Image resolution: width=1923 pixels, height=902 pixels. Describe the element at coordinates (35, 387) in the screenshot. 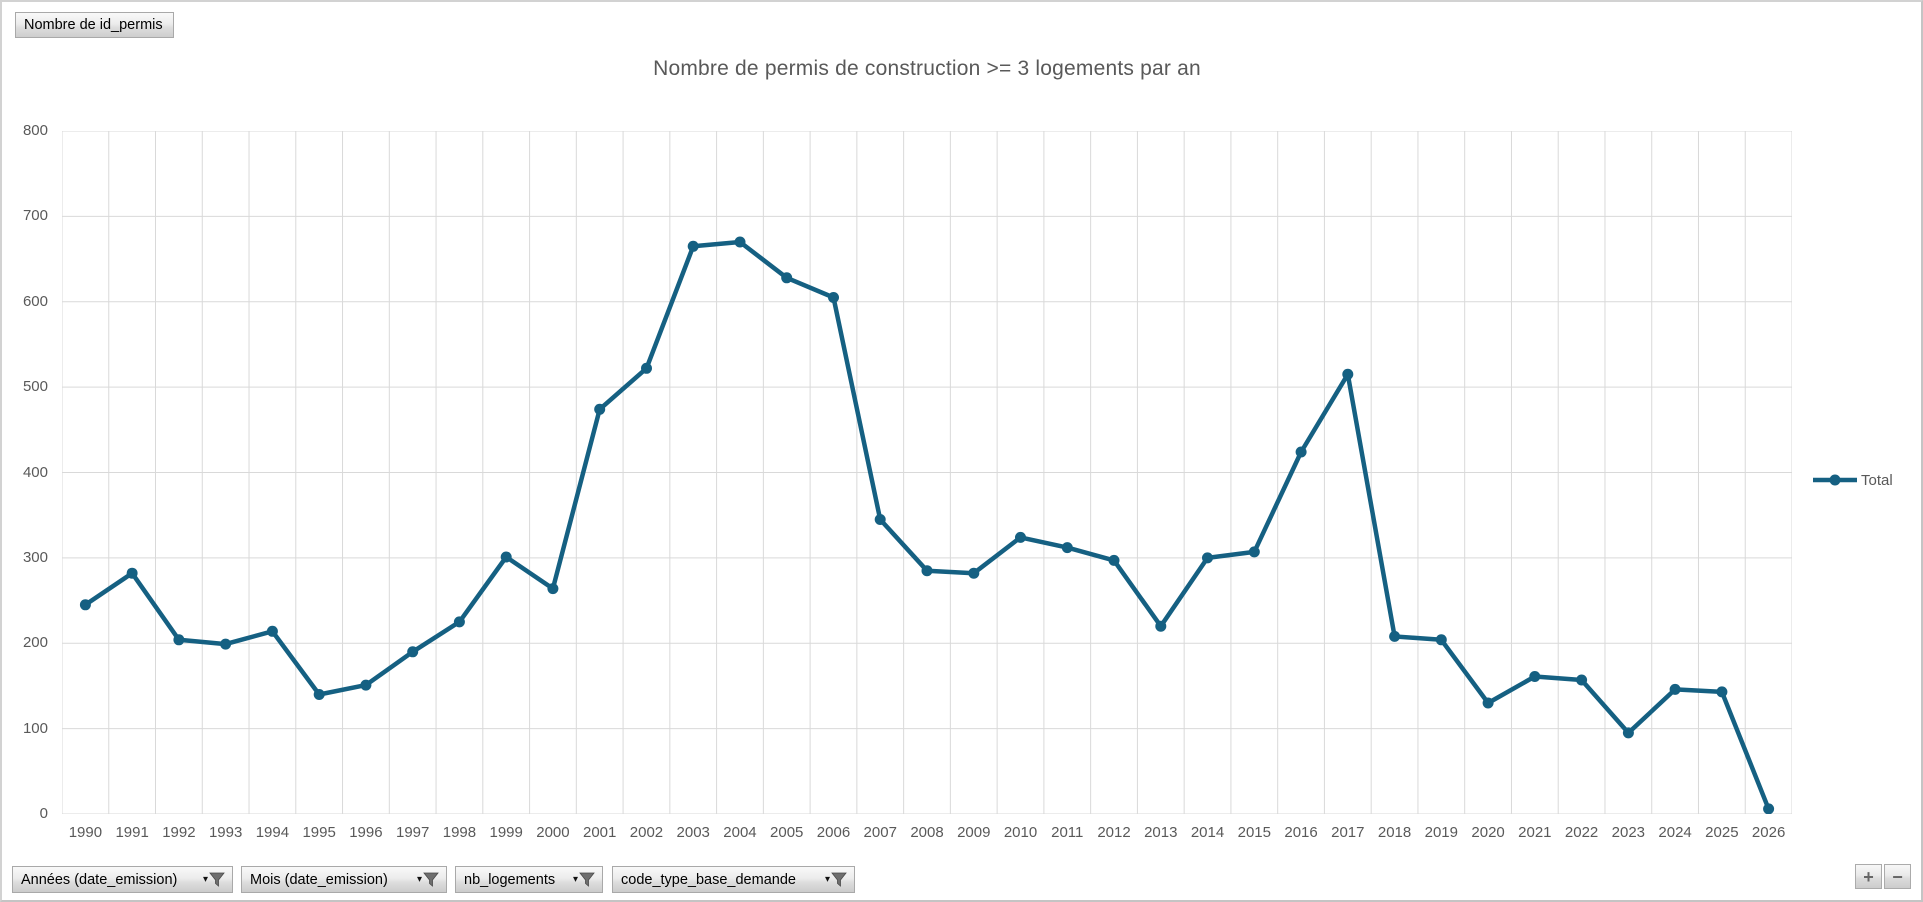

I see `y-tick-label: 500` at that location.